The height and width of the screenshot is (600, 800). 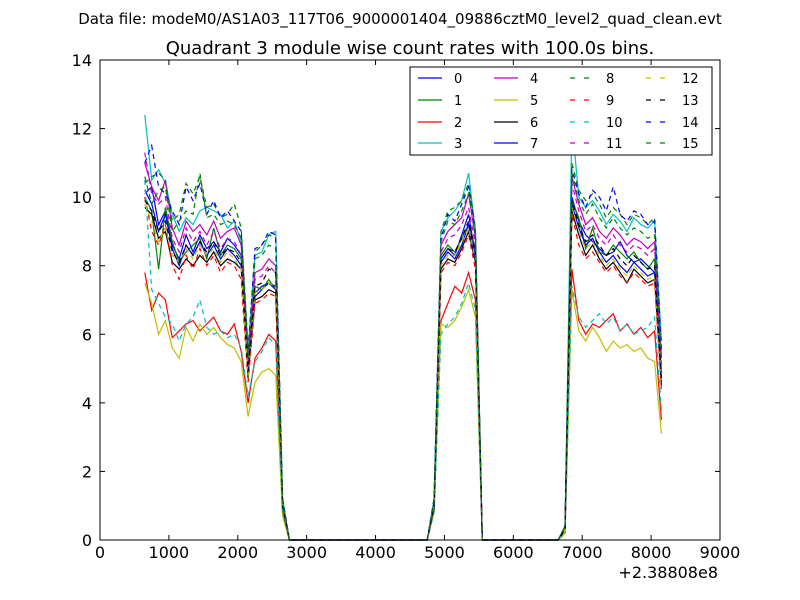 What do you see at coordinates (534, 101) in the screenshot?
I see `legend-label-5: 5` at bounding box center [534, 101].